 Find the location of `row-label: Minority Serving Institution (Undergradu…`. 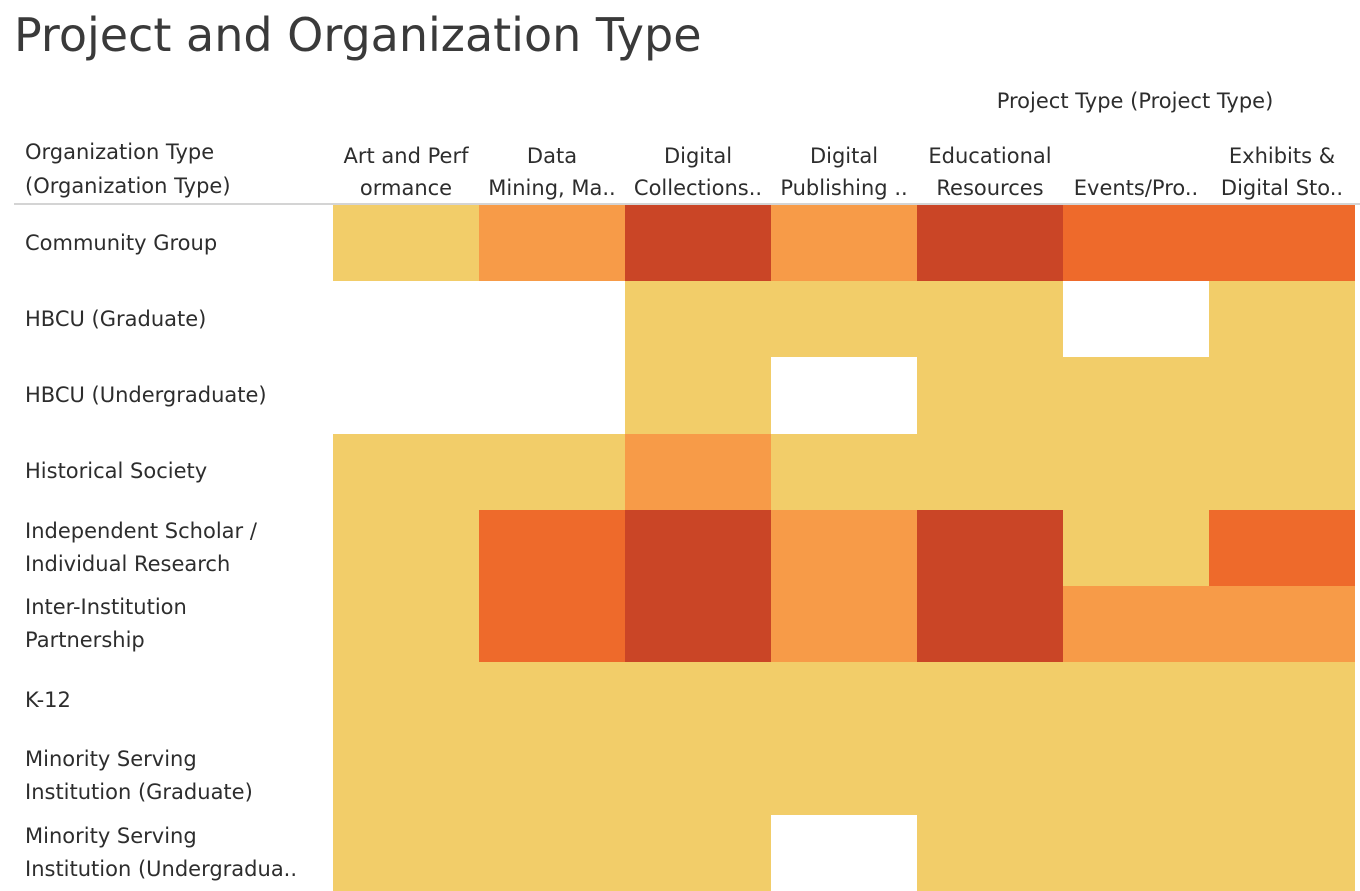

row-label: Minority Serving Institution (Undergradu… is located at coordinates (161, 852).